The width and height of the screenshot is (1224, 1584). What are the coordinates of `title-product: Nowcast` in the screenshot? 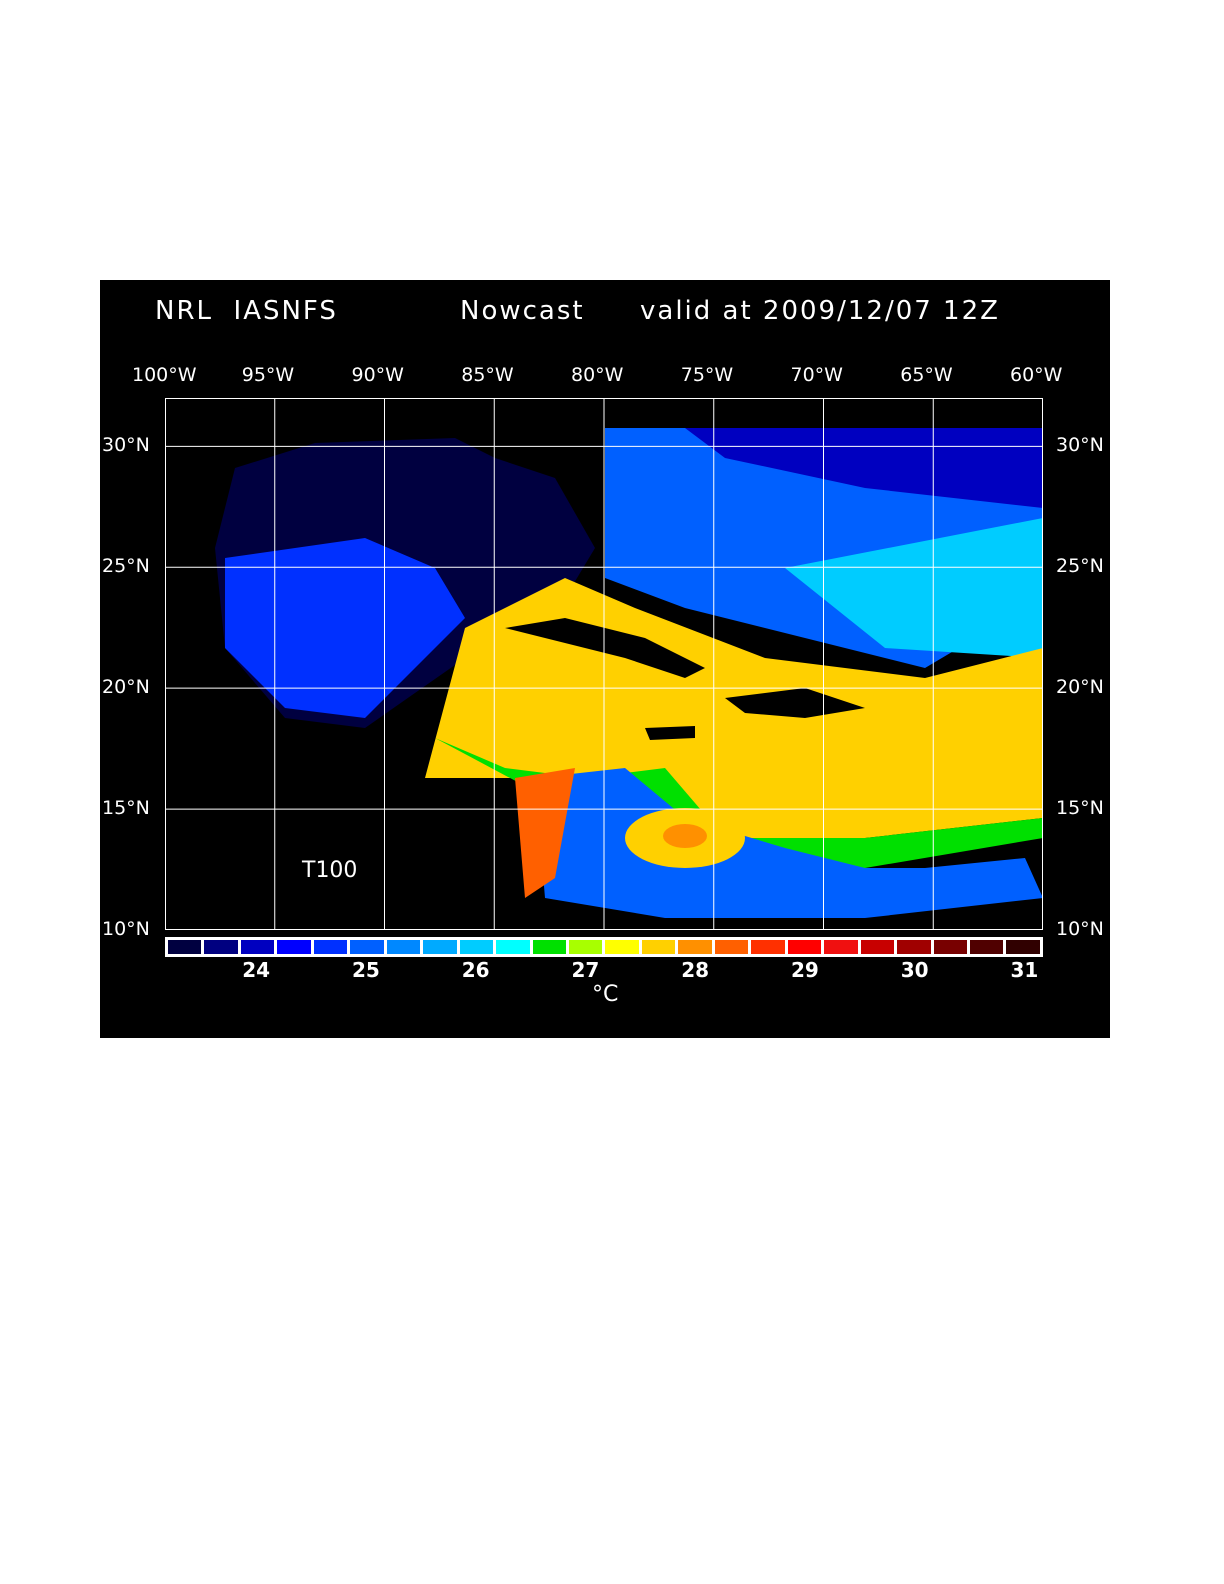 It's located at (522, 311).